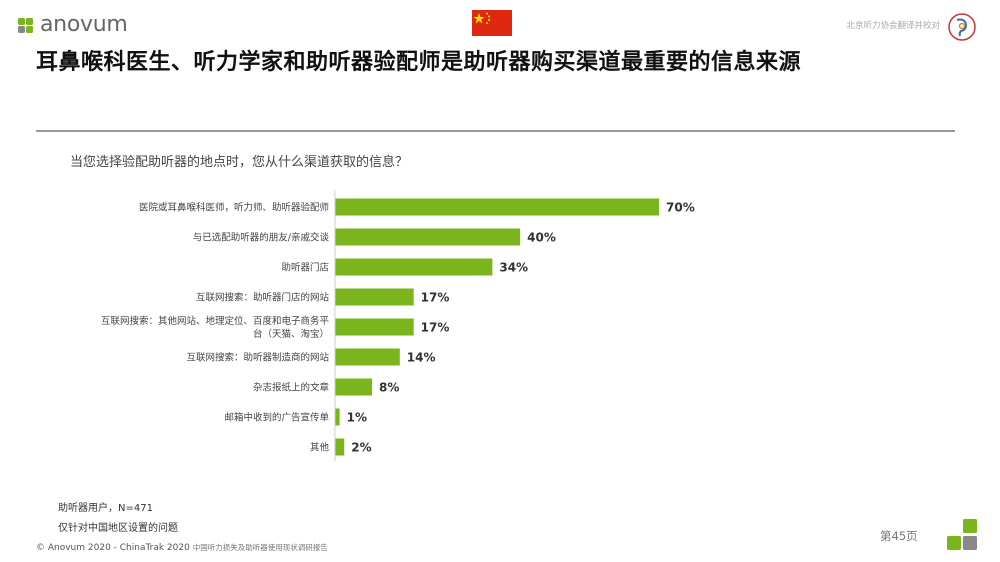  I want to click on category-label: 与已选配助听器的朋友/亲戚交谈, so click(261, 238).